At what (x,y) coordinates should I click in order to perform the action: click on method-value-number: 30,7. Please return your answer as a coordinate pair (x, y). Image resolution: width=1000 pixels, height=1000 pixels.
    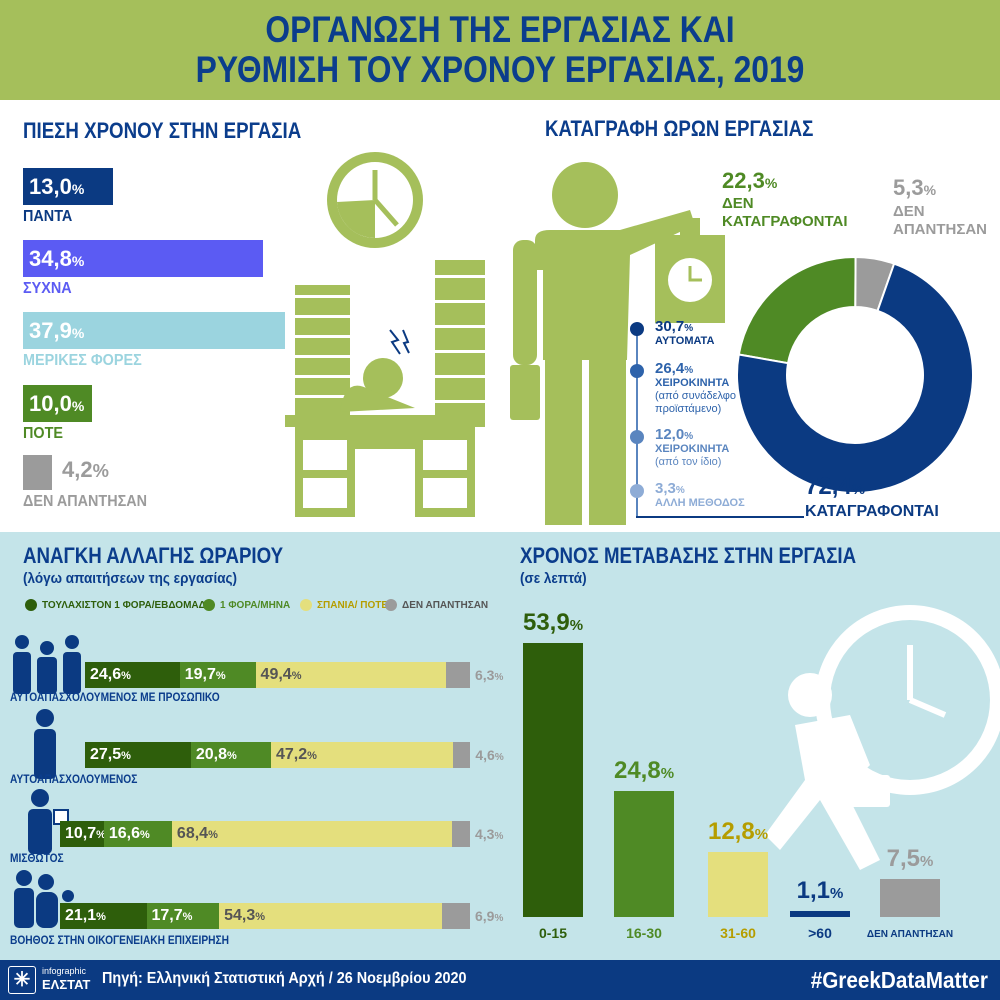
    Looking at the image, I should click on (670, 326).